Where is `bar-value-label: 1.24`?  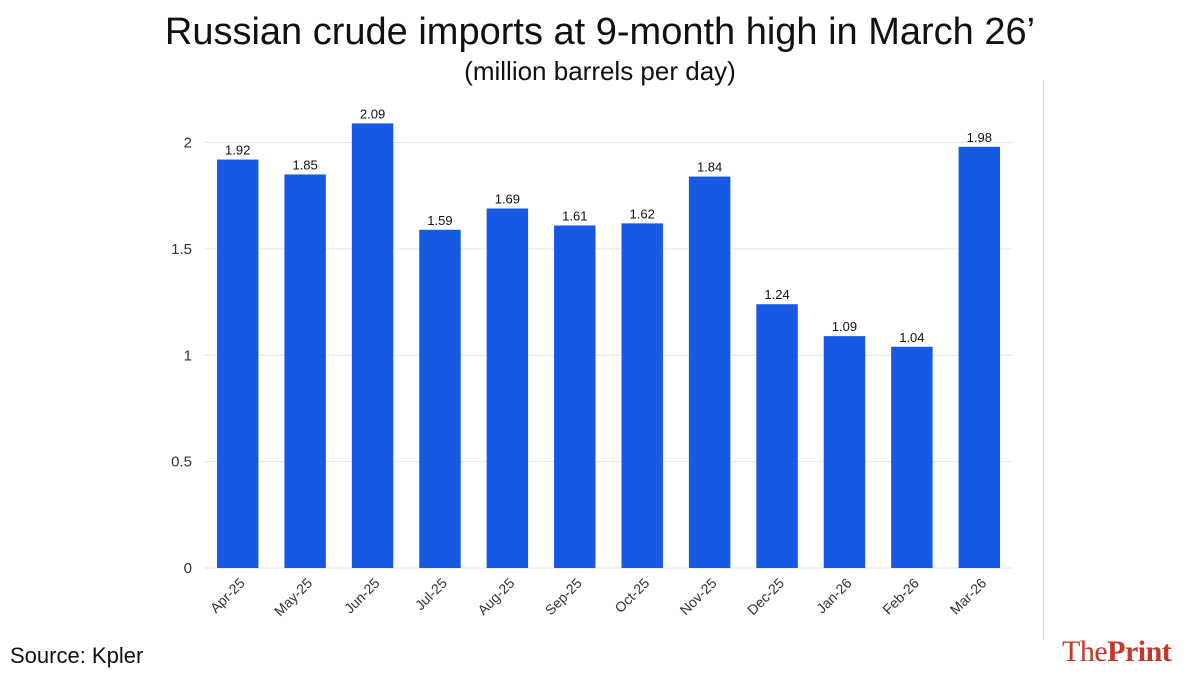 bar-value-label: 1.24 is located at coordinates (776, 294).